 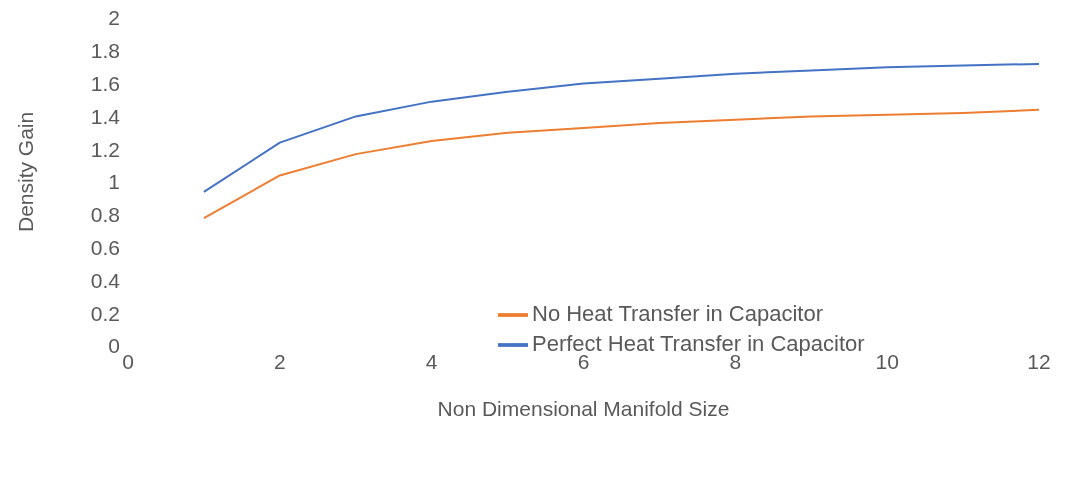 I want to click on y-tick-label: 2, so click(x=114, y=18).